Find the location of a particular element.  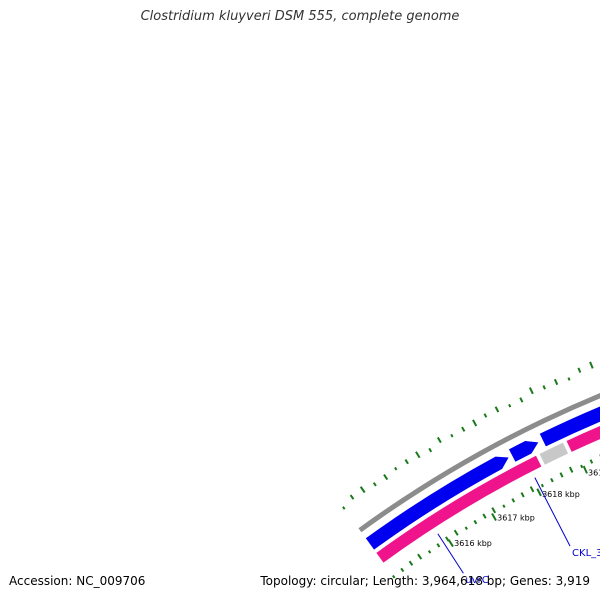

forward-strand-track is located at coordinates (482, 478).